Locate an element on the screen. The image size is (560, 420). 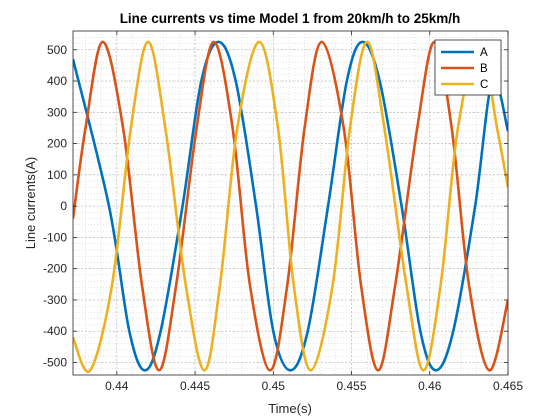
y-tick-label: 300 is located at coordinates (57, 112).